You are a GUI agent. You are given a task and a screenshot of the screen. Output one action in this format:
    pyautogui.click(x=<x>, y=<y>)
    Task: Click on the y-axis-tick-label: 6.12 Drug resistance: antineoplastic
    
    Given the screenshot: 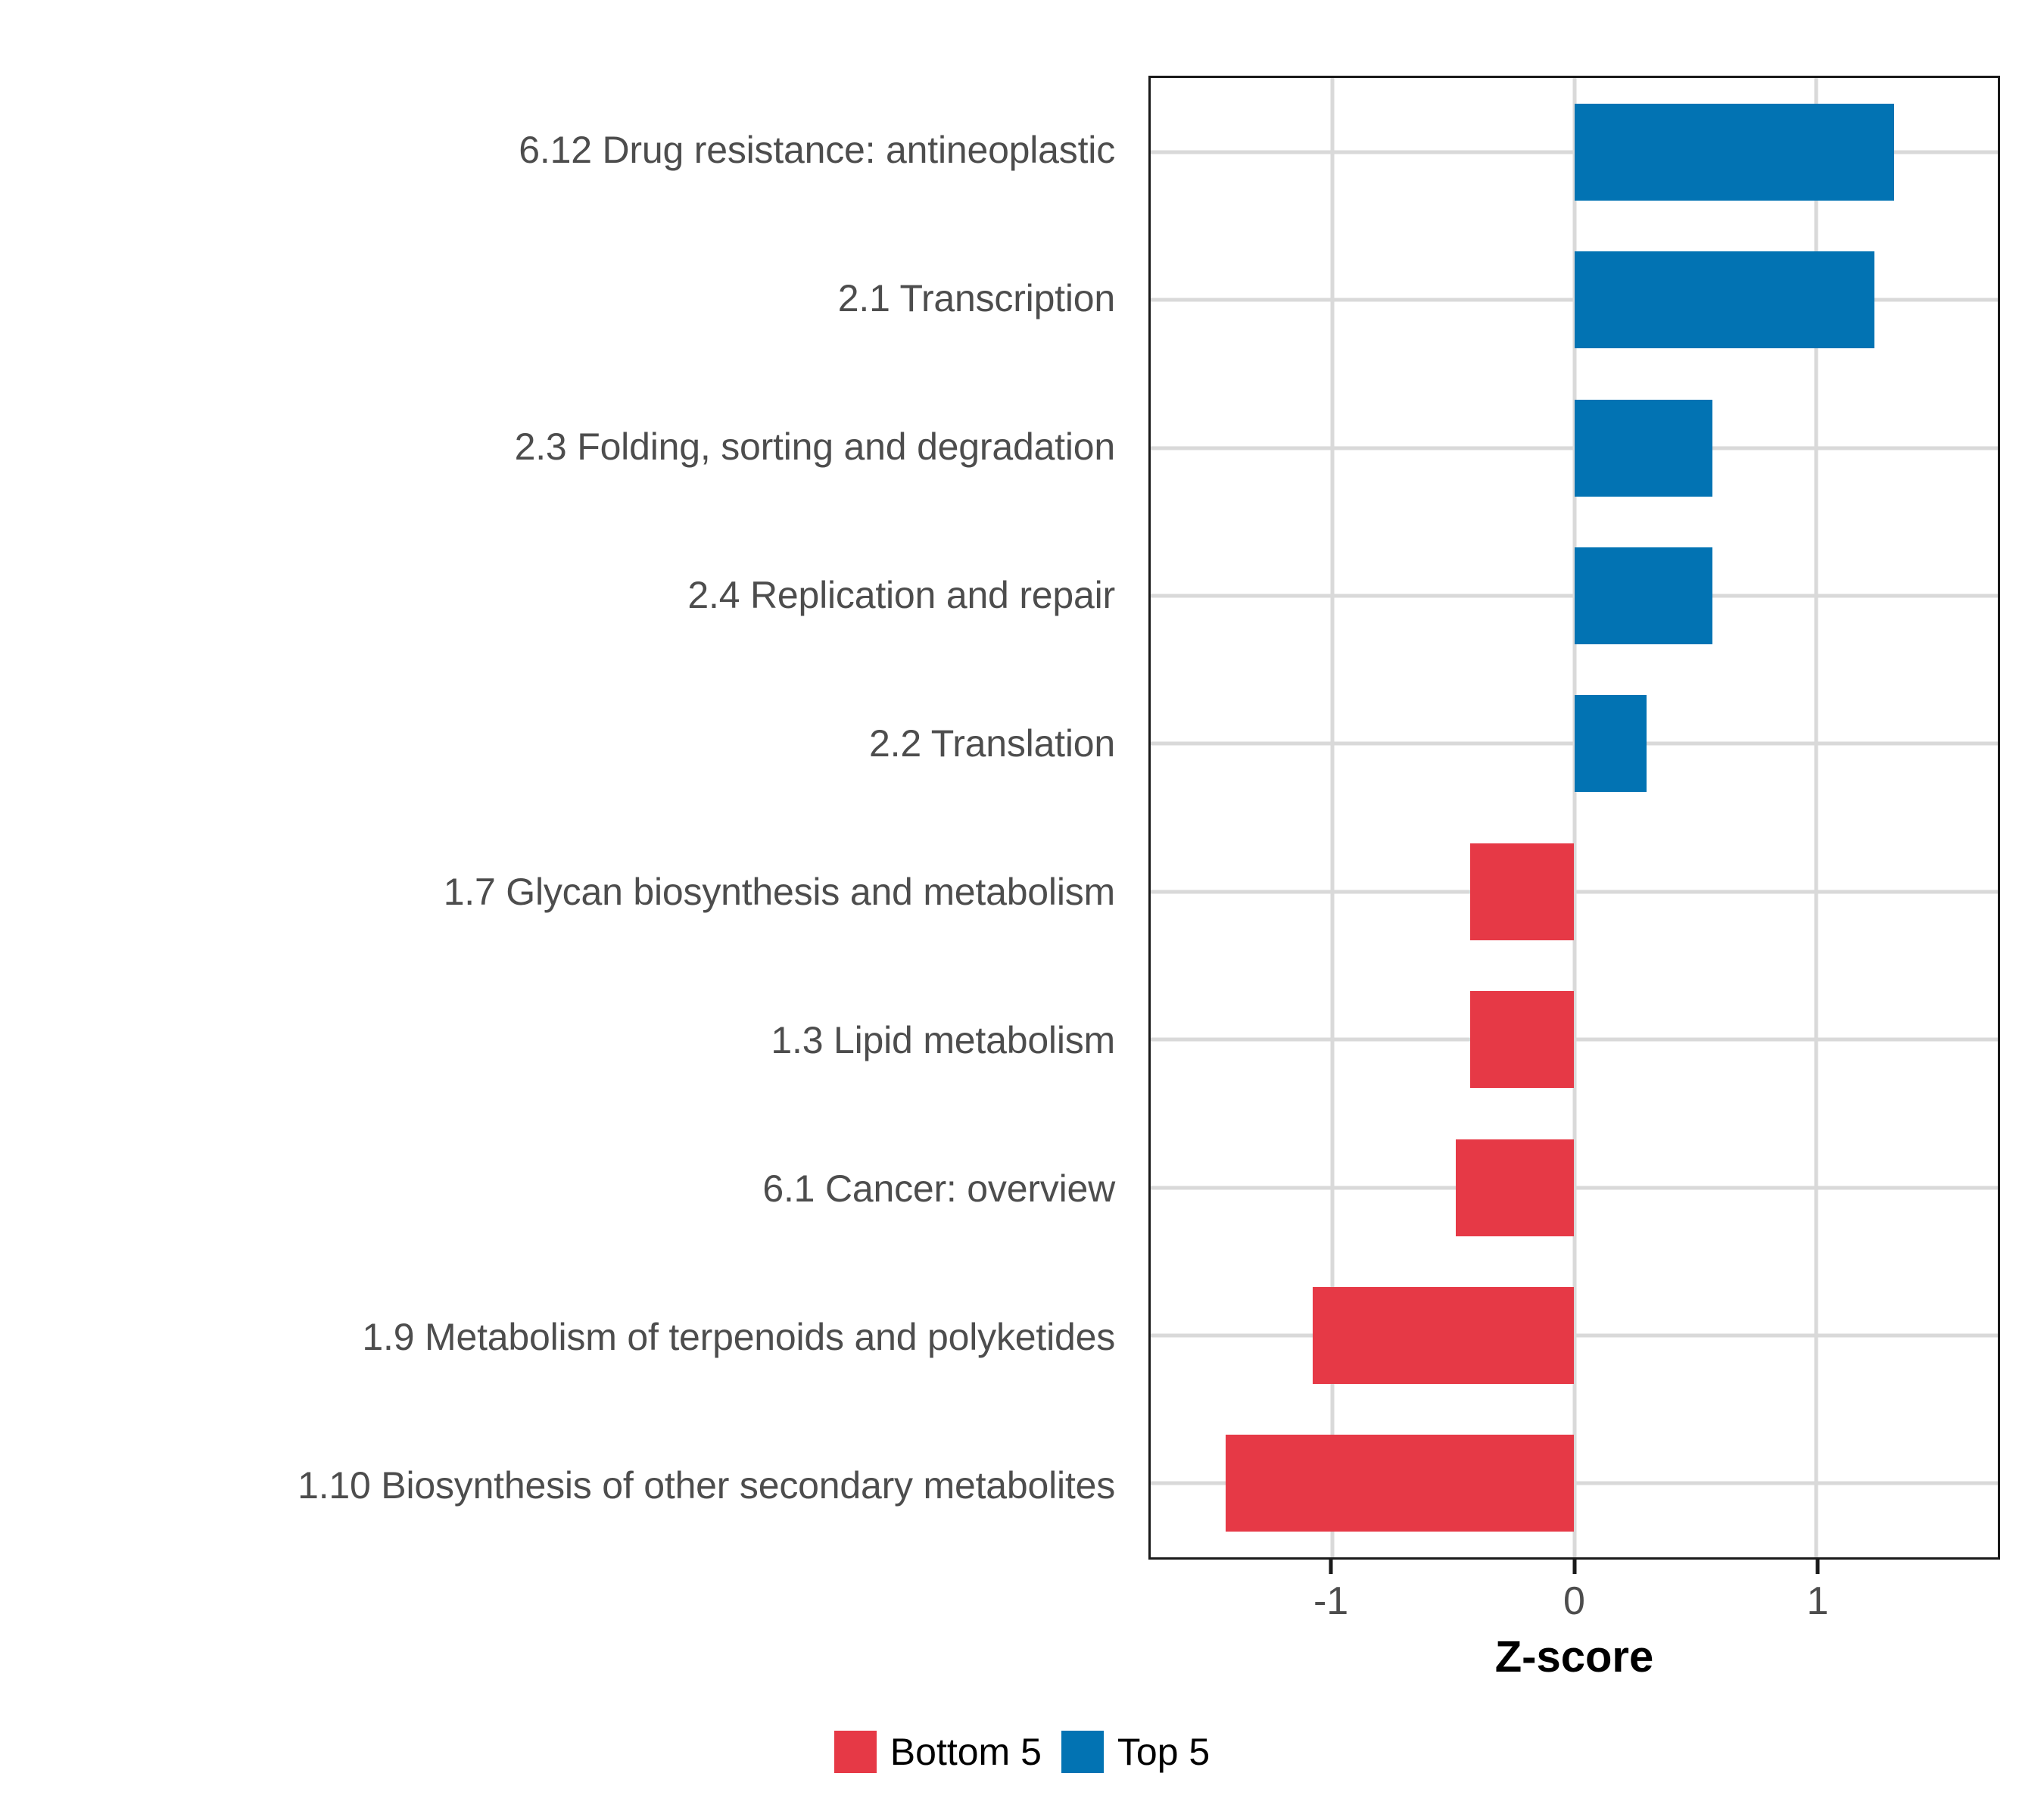 What is the action you would take?
    pyautogui.click(x=566, y=150)
    